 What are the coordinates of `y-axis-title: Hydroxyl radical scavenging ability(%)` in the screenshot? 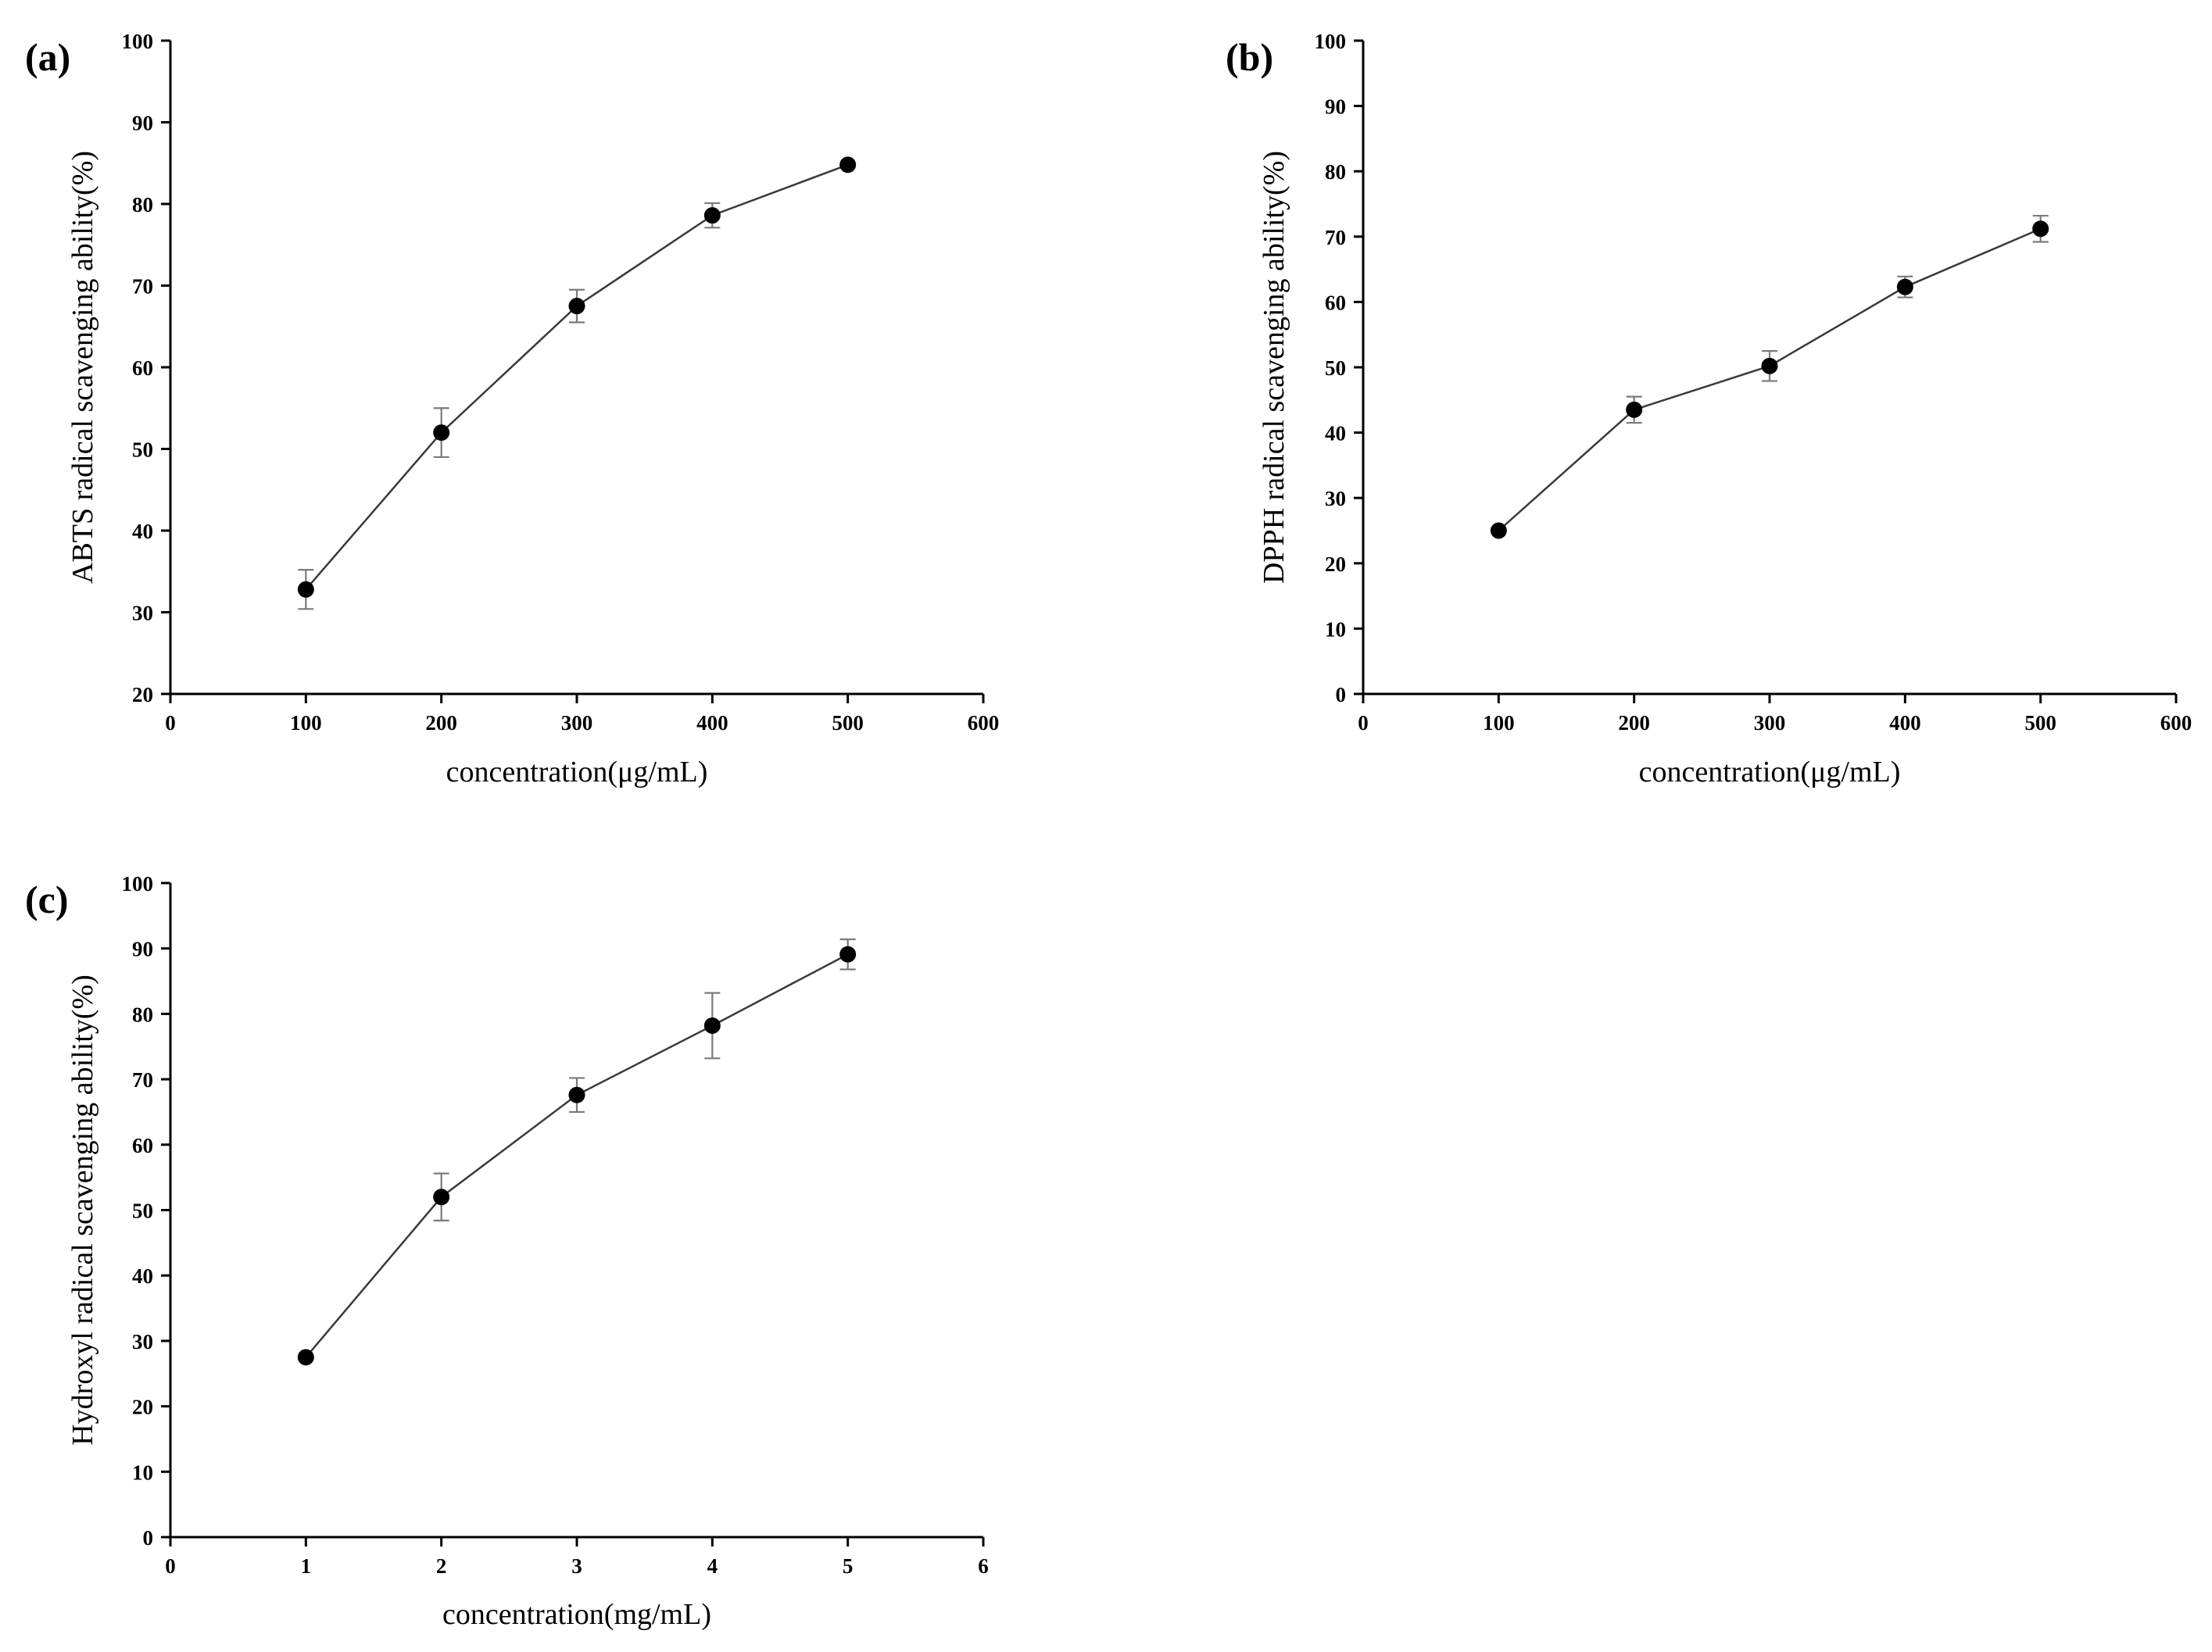 It's located at (82, 1210).